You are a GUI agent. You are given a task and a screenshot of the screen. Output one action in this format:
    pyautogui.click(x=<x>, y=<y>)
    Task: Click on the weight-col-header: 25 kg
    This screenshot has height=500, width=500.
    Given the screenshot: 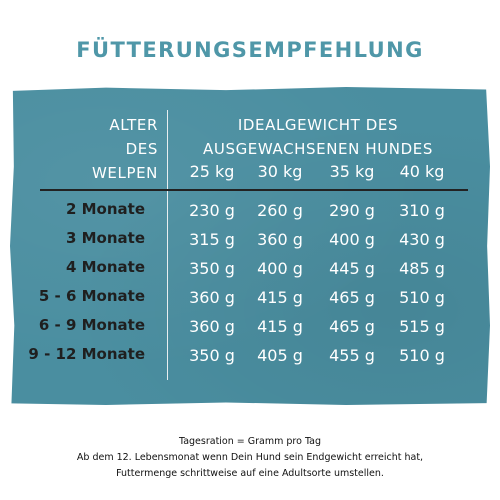 What is the action you would take?
    pyautogui.click(x=212, y=171)
    